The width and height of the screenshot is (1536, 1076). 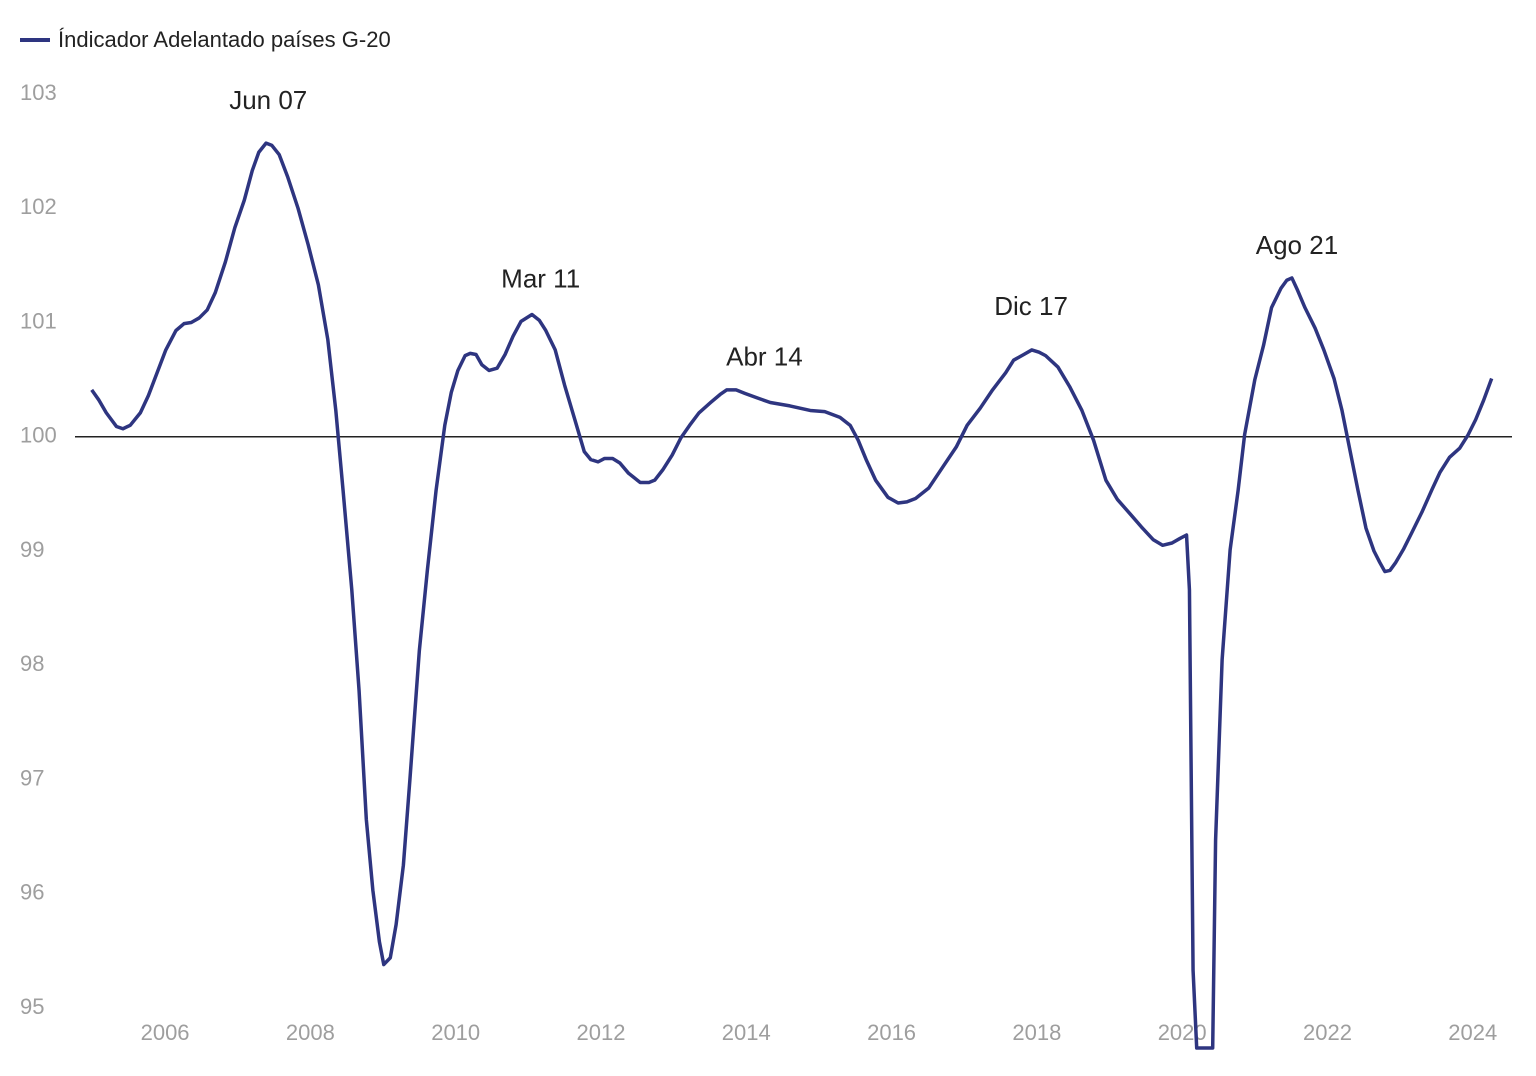 What do you see at coordinates (224, 39) in the screenshot?
I see `legend-label: Índicador Adelantado países G-20` at bounding box center [224, 39].